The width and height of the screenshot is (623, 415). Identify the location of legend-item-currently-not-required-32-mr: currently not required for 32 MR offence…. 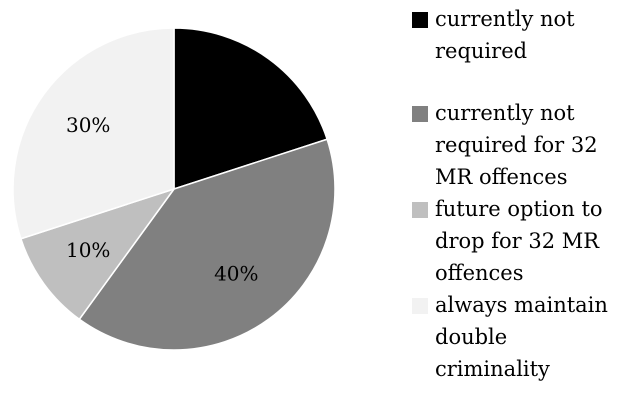
(515, 145).